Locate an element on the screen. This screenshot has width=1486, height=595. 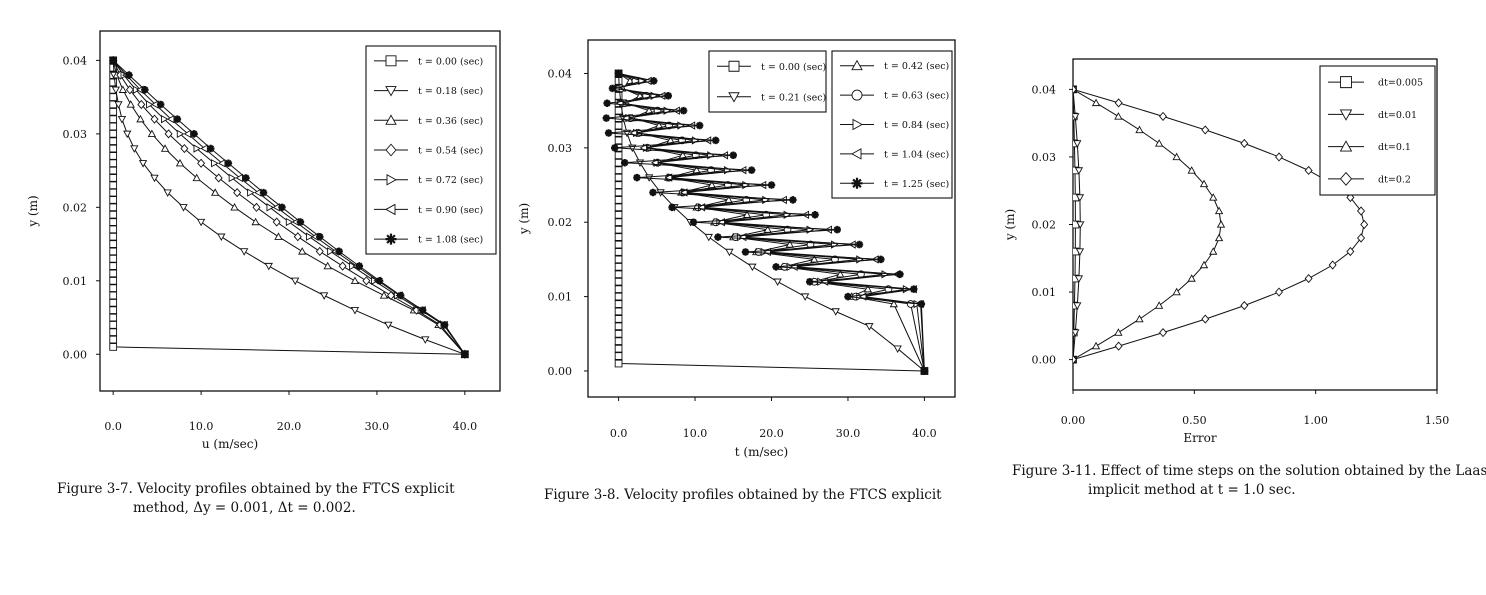
legend-box is located at coordinates (767, 81).